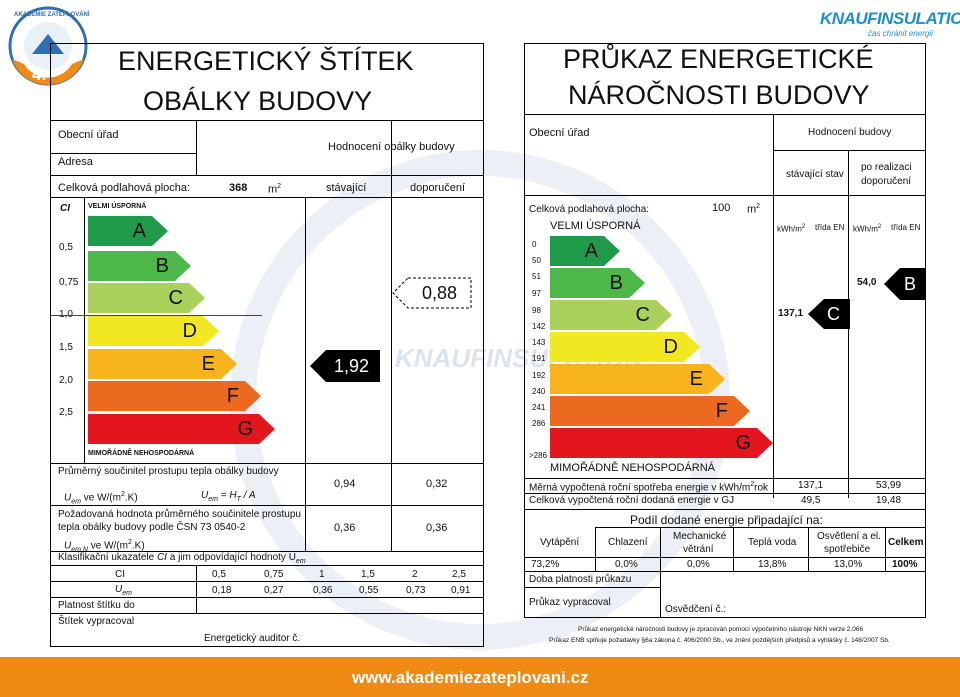  What do you see at coordinates (104, 546) in the screenshot?
I see `left-uemn-unit: Uem,N ve W/(m2.K)` at bounding box center [104, 546].